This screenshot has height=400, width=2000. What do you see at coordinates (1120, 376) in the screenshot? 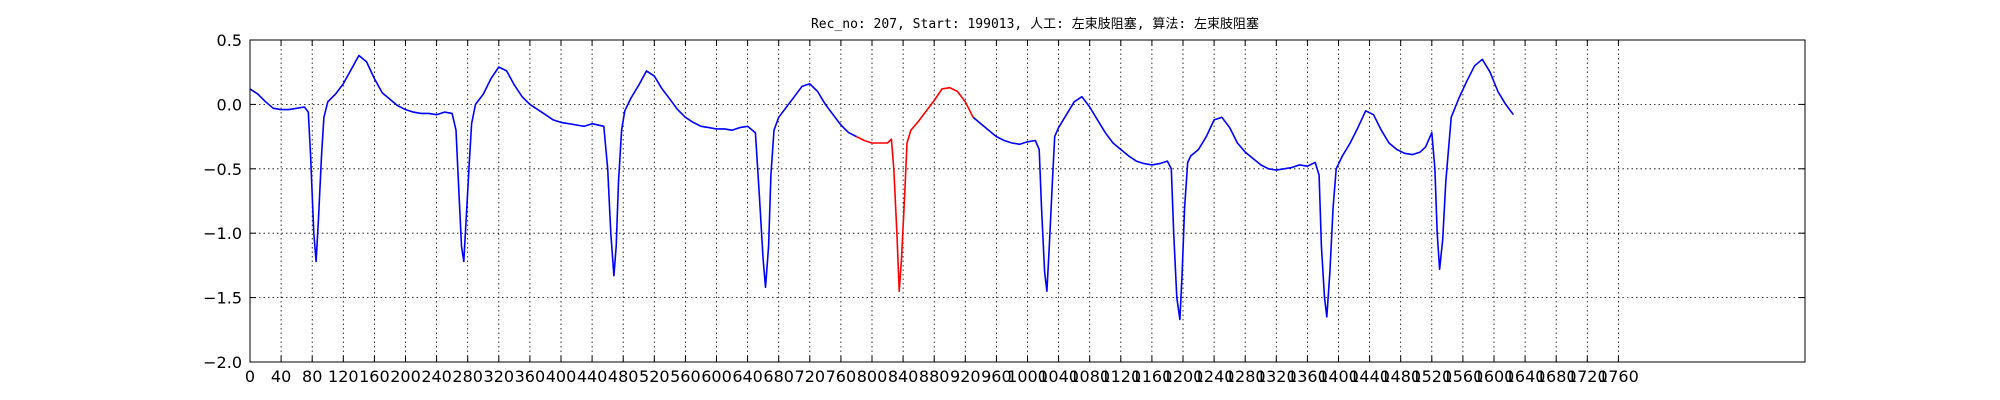
I see `x-tick-label: 1120` at bounding box center [1120, 376].